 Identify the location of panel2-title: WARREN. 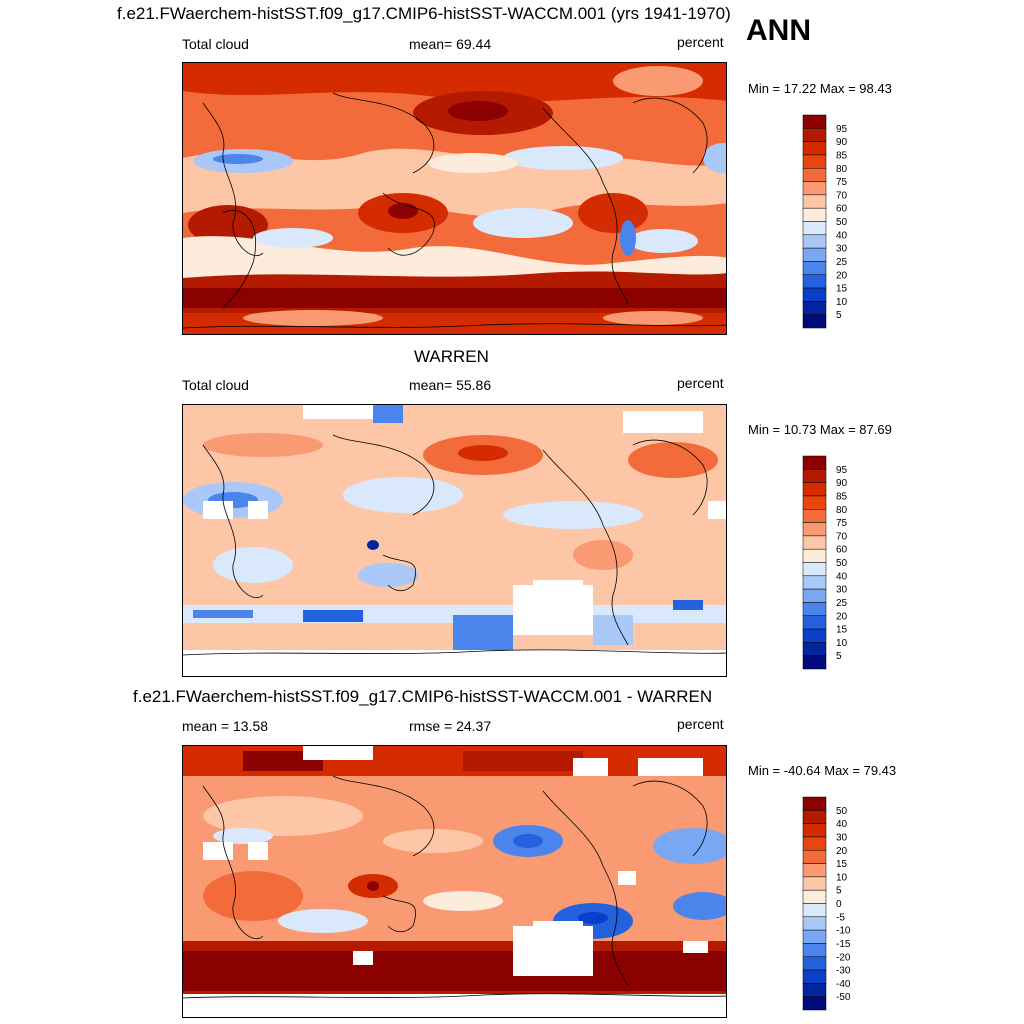
(451, 356).